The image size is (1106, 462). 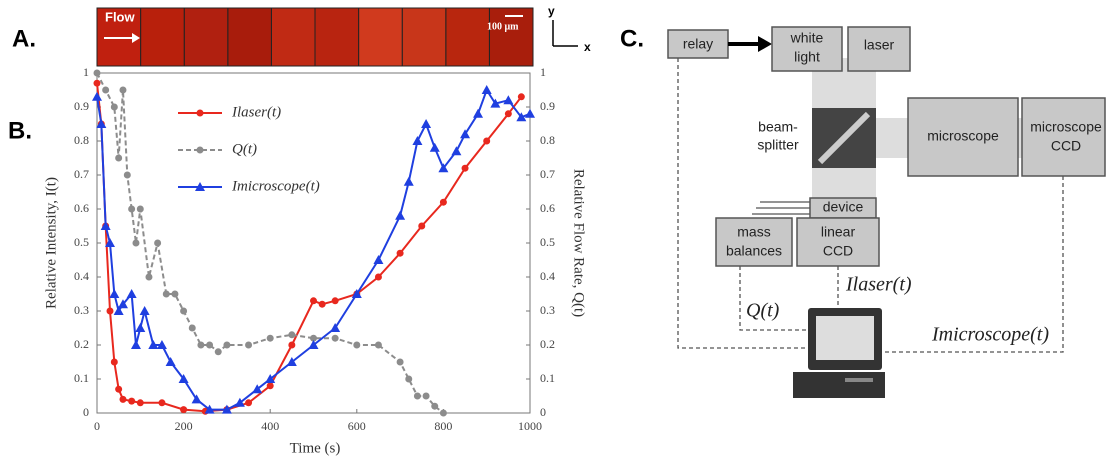 I want to click on y2-tick-label: 0, so click(x=543, y=412).